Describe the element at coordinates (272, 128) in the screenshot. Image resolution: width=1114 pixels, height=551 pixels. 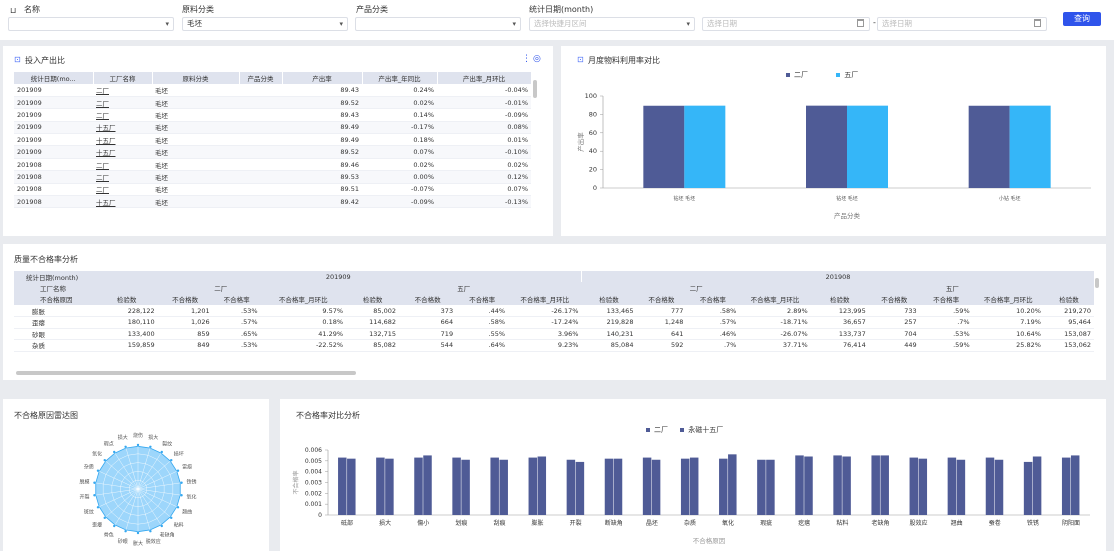
I see `table-row: 201909 十五厂 毛坯 89.49 -0.17% 0.08%` at that location.